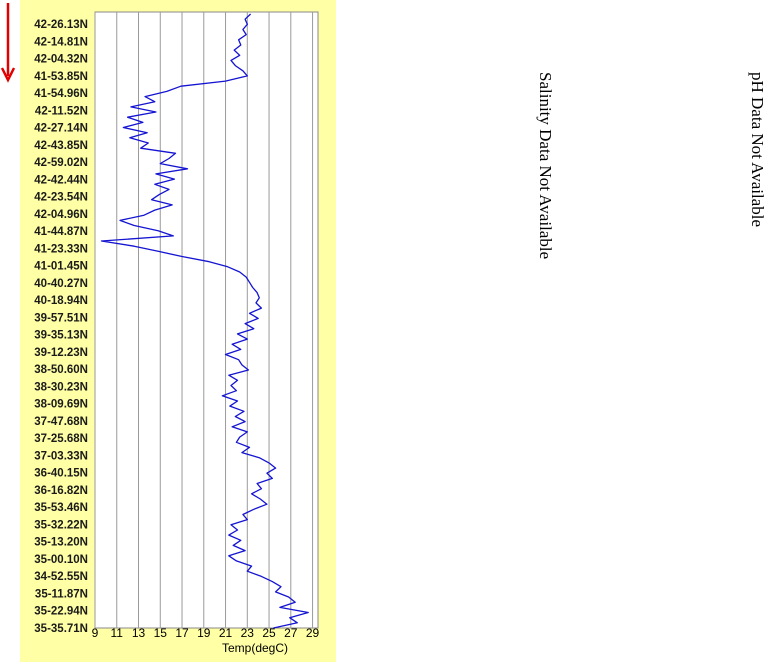 This screenshot has height=664, width=772. What do you see at coordinates (61, 42) in the screenshot?
I see `y-tick-label: 42-14.81N` at bounding box center [61, 42].